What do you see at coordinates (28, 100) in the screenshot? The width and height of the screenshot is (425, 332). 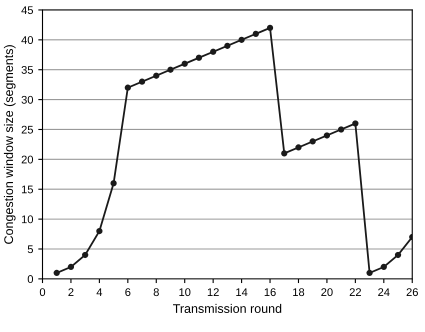 I see `y-tick-label: 30` at bounding box center [28, 100].